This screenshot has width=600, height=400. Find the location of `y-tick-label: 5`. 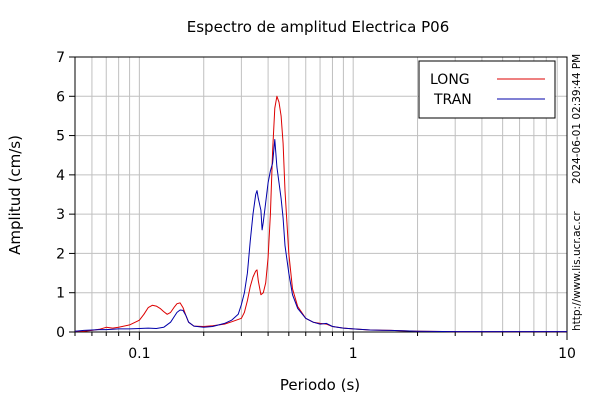

y-tick-label: 5 is located at coordinates (60, 137).